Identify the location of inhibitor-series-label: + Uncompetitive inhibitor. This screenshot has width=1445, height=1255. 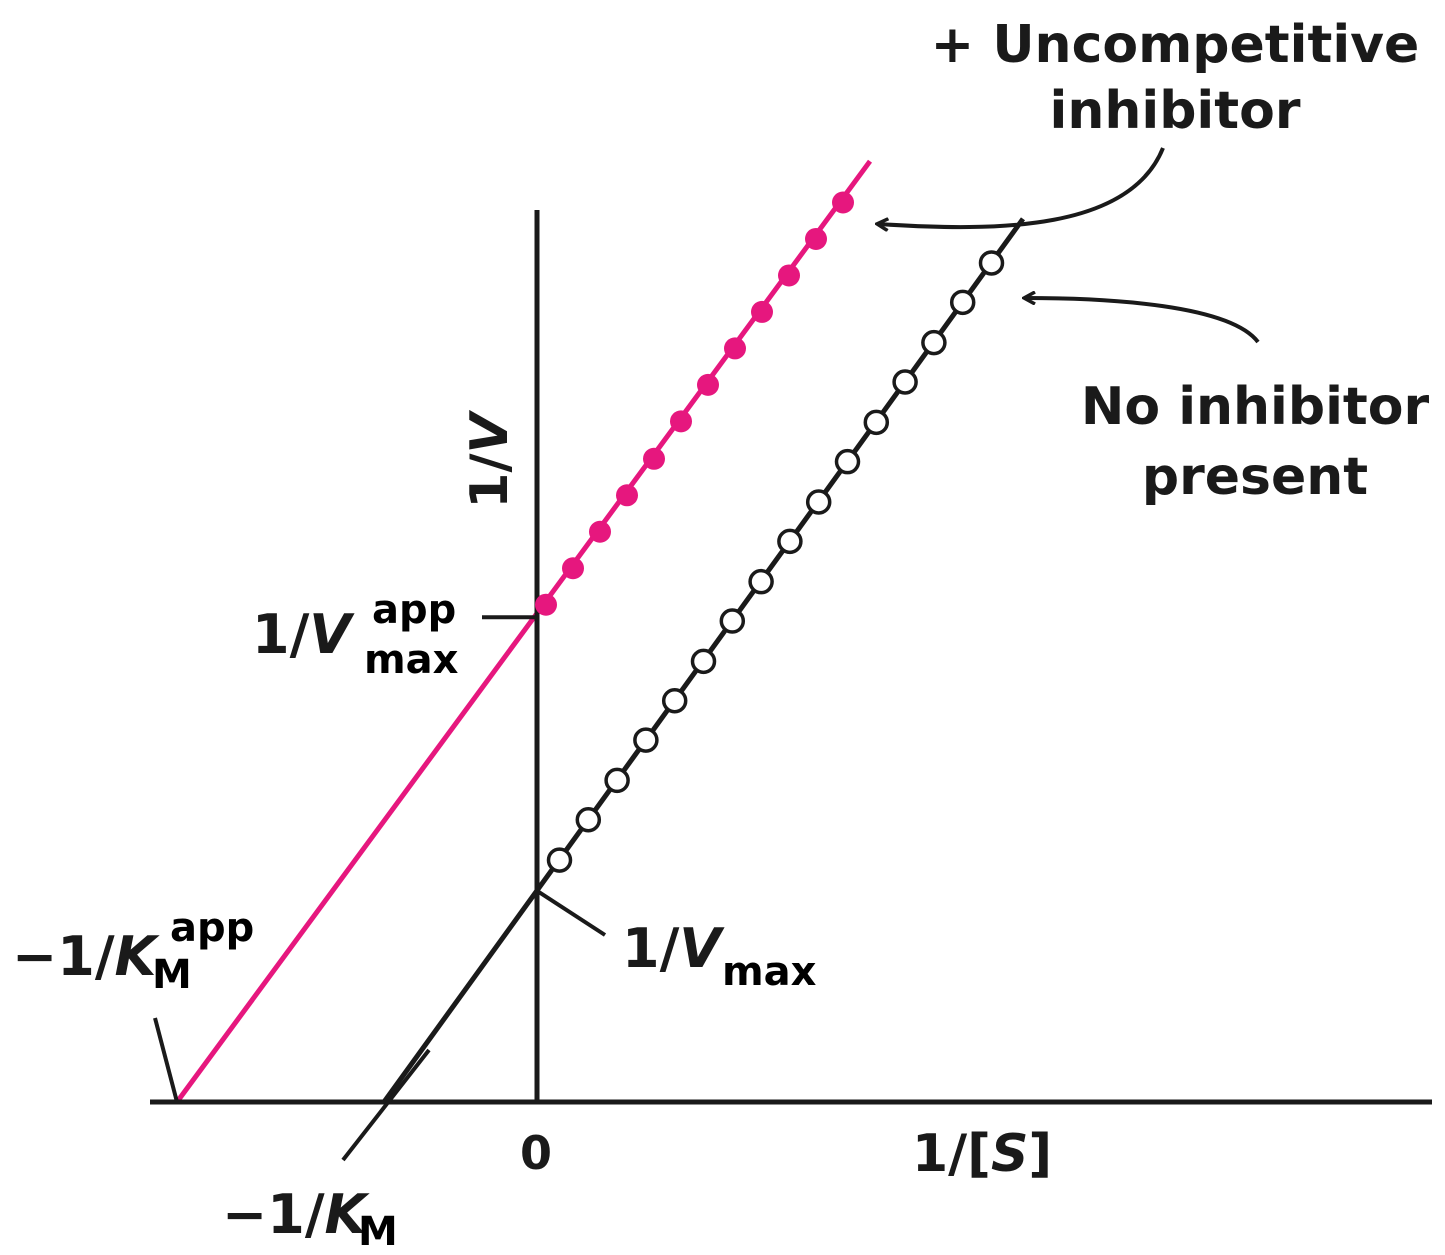
(1175, 78).